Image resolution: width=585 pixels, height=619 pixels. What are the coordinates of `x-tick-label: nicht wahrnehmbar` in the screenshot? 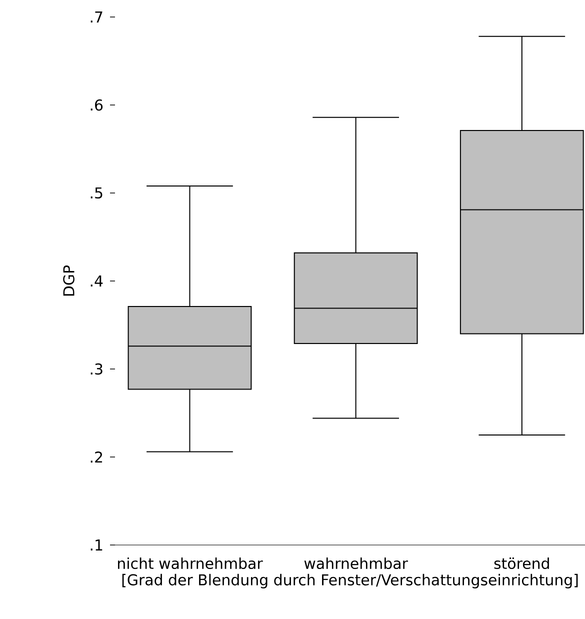 It's located at (190, 563).